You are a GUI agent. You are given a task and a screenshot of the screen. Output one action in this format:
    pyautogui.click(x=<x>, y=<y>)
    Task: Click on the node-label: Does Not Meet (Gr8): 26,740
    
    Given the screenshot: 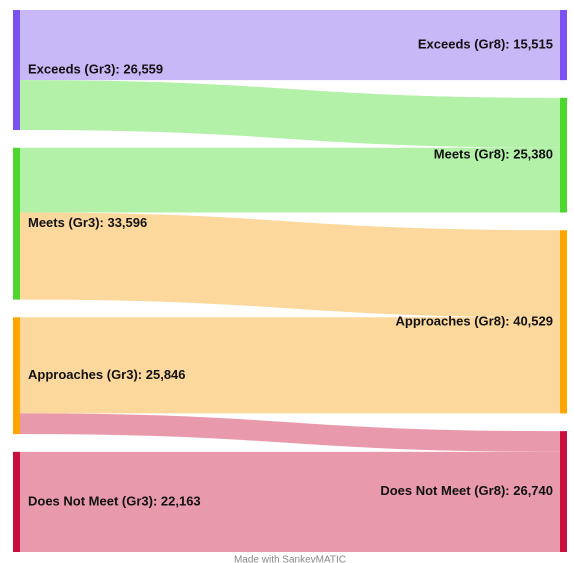 What is the action you would take?
    pyautogui.click(x=466, y=490)
    